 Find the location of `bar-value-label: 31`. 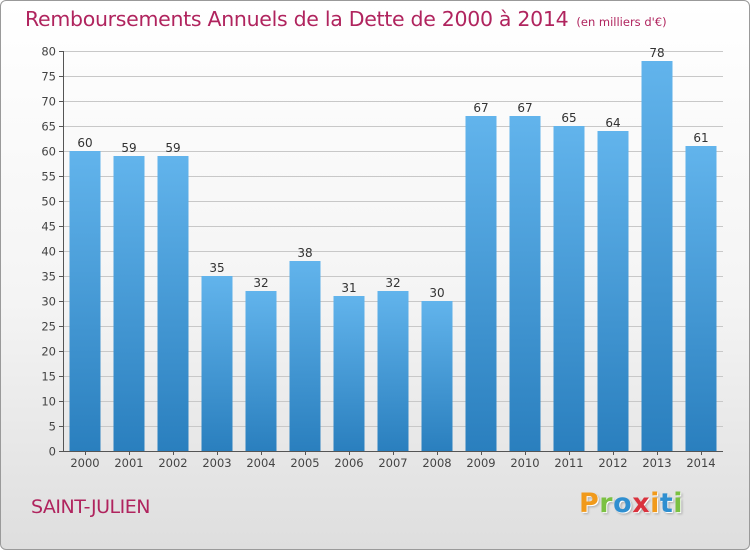

bar-value-label: 31 is located at coordinates (348, 288).